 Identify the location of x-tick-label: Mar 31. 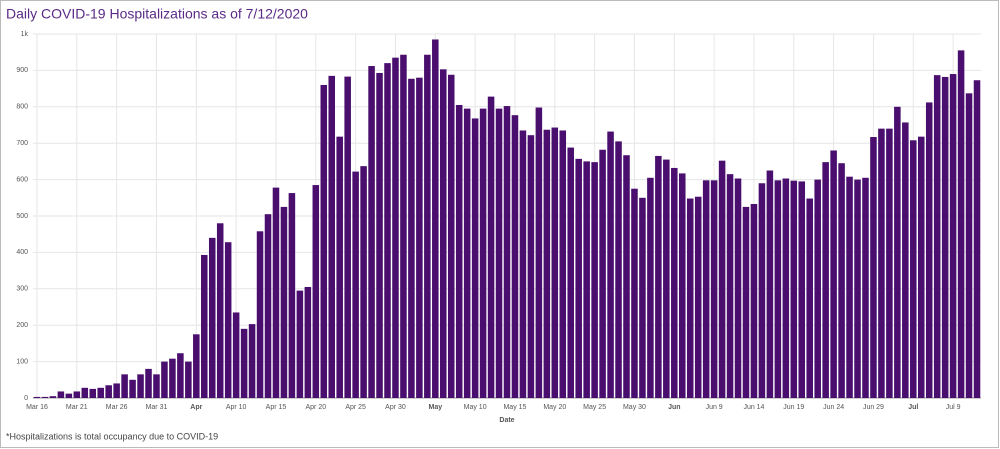
(157, 407).